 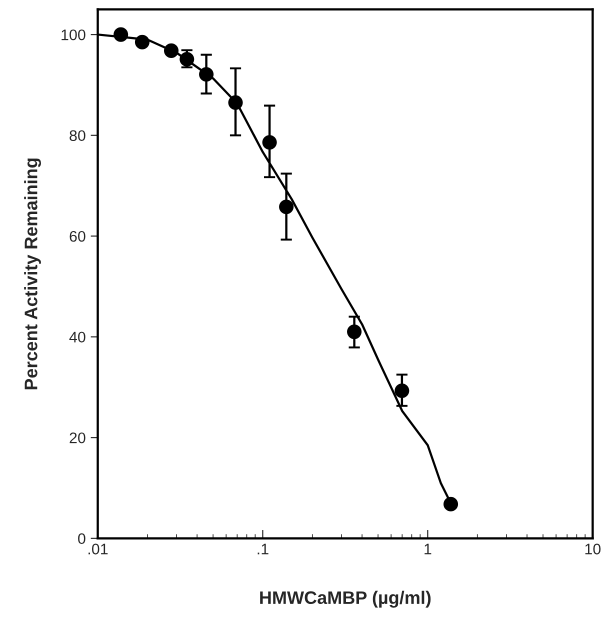 I want to click on y-tick-label: 40, so click(x=77, y=337).